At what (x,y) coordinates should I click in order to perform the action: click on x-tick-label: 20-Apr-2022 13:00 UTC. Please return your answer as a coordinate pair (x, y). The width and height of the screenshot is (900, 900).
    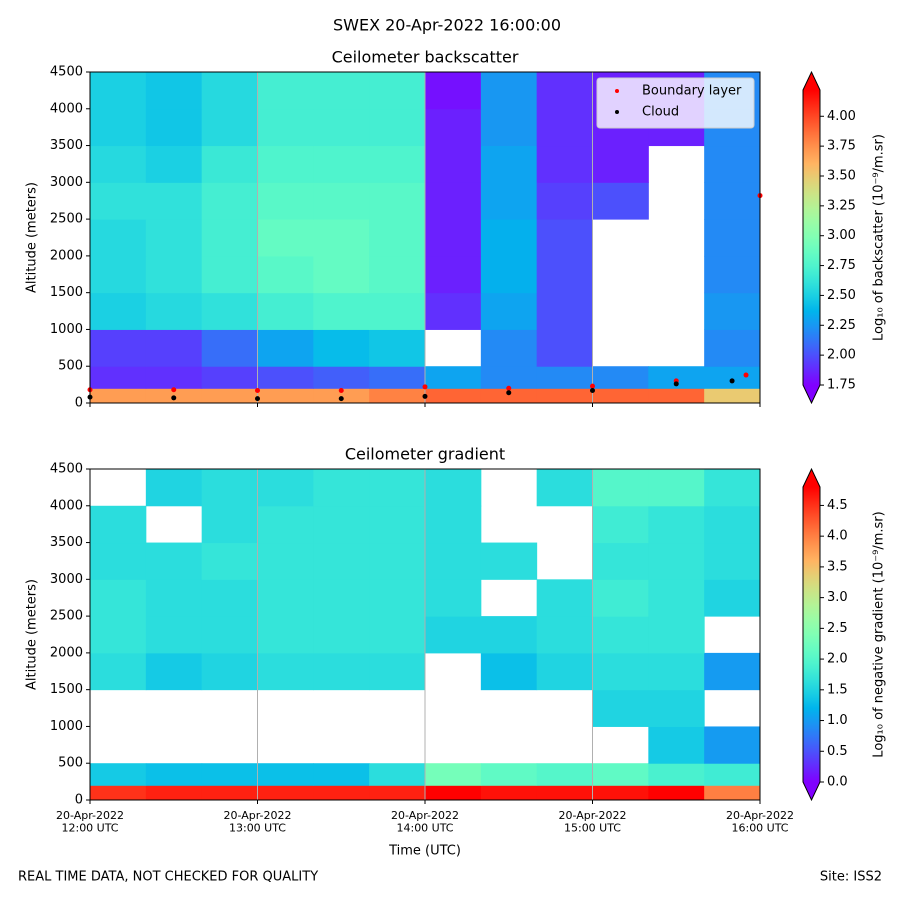
    Looking at the image, I should click on (257, 822).